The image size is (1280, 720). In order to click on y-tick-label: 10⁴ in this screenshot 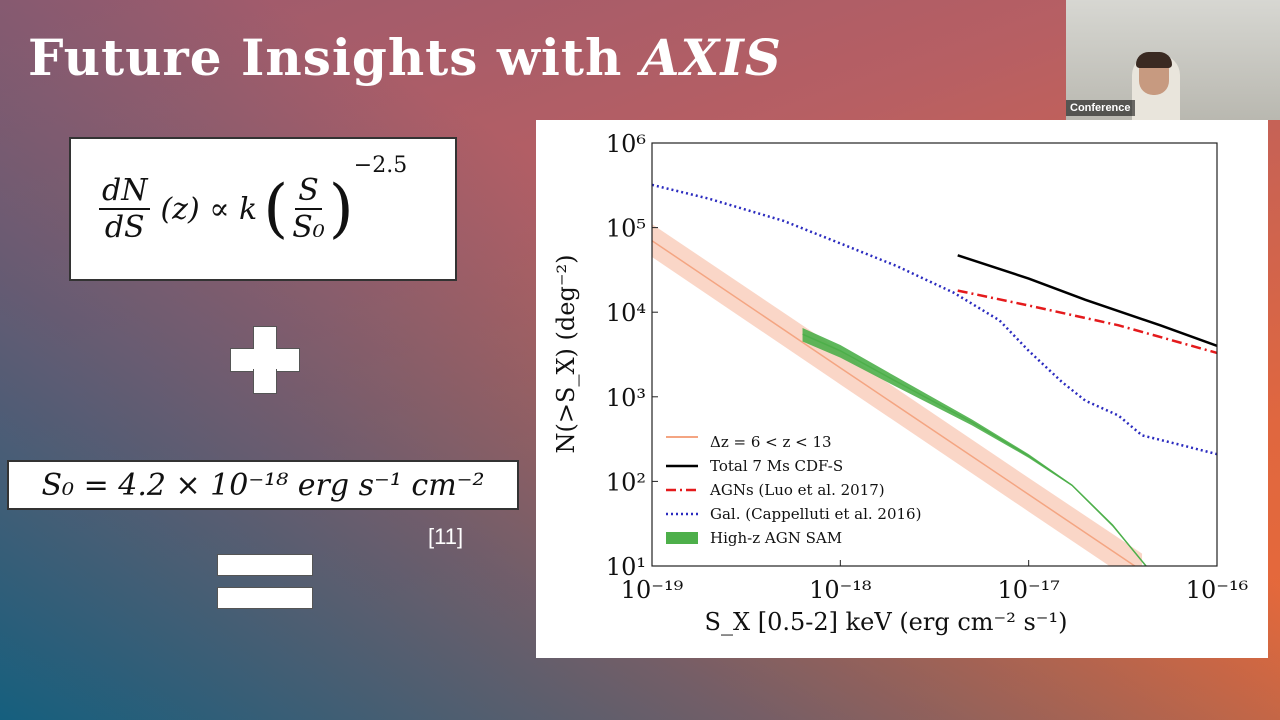, I will do `click(626, 313)`.